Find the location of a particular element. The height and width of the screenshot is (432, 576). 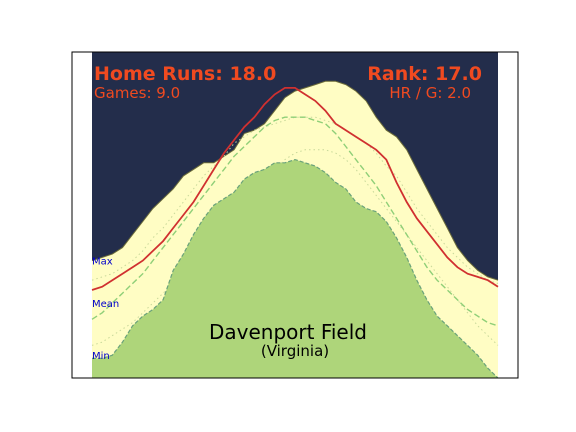

home-runs-stat: Home Runs: 18.0 is located at coordinates (185, 74).